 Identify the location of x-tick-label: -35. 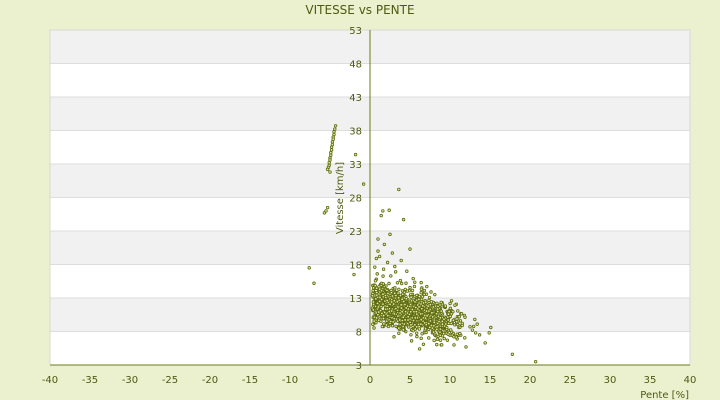
(90, 380).